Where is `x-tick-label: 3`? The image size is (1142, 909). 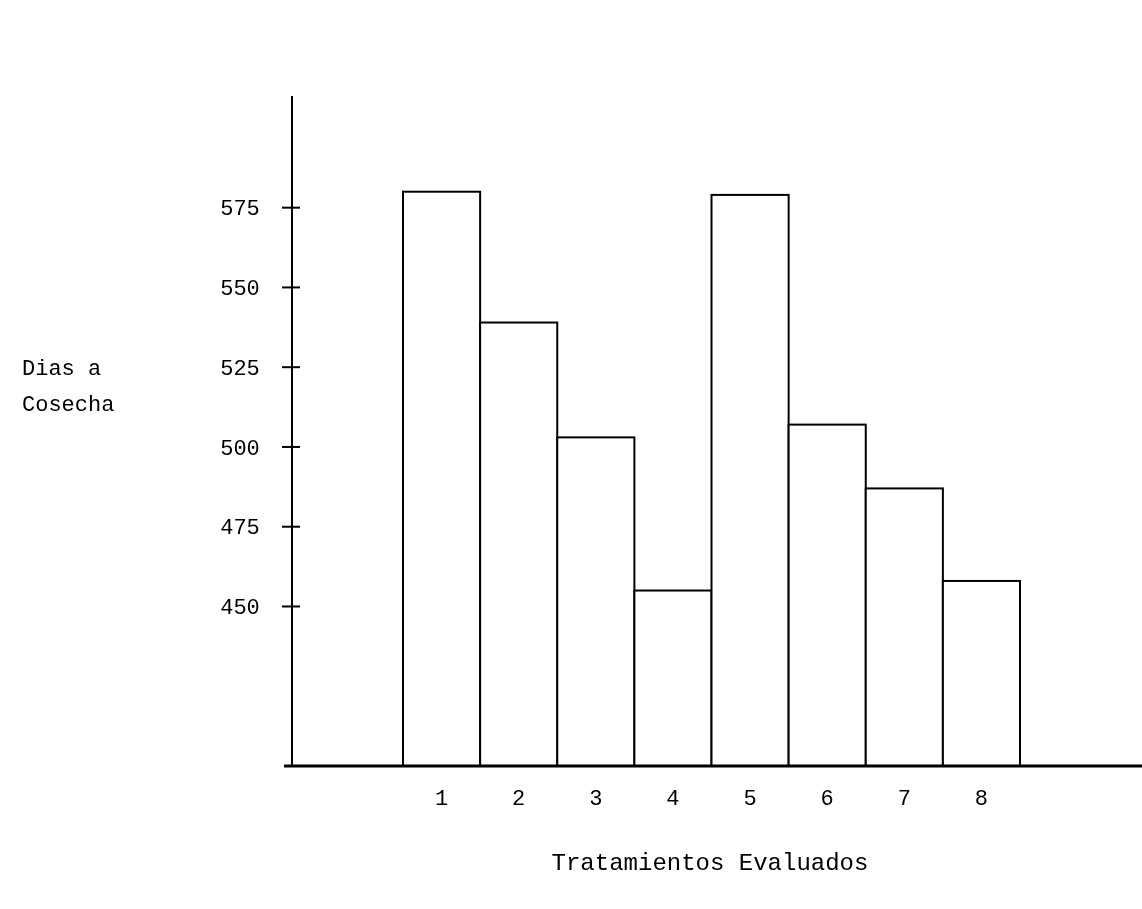 x-tick-label: 3 is located at coordinates (596, 799).